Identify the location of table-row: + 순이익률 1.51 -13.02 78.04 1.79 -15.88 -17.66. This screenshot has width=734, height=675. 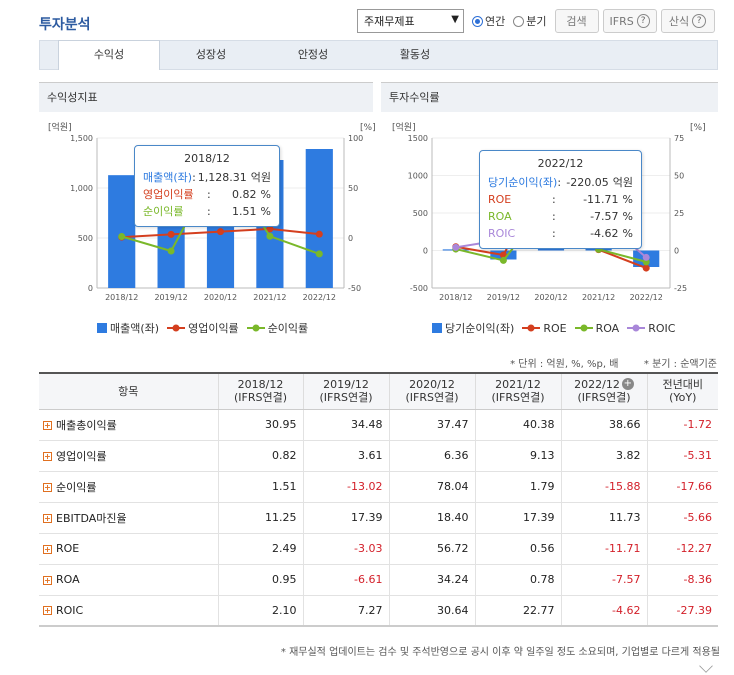
(378, 487).